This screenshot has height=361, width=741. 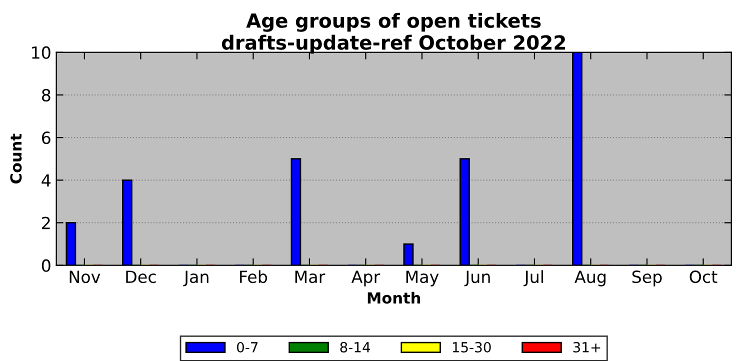 What do you see at coordinates (393, 33) in the screenshot?
I see `chart-title: Age groups of open tickets drafts-update-ref October 2022` at bounding box center [393, 33].